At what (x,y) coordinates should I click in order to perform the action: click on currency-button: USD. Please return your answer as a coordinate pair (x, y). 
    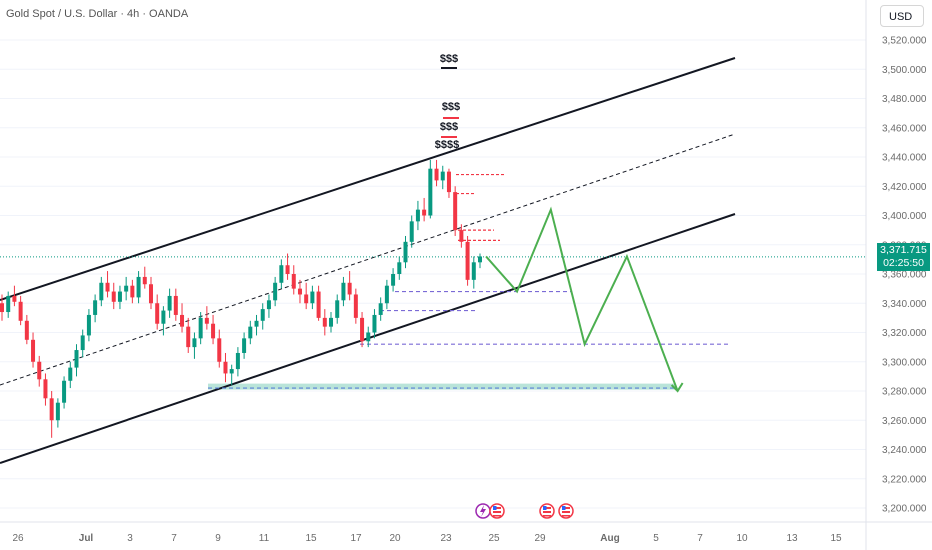
    Looking at the image, I should click on (902, 16).